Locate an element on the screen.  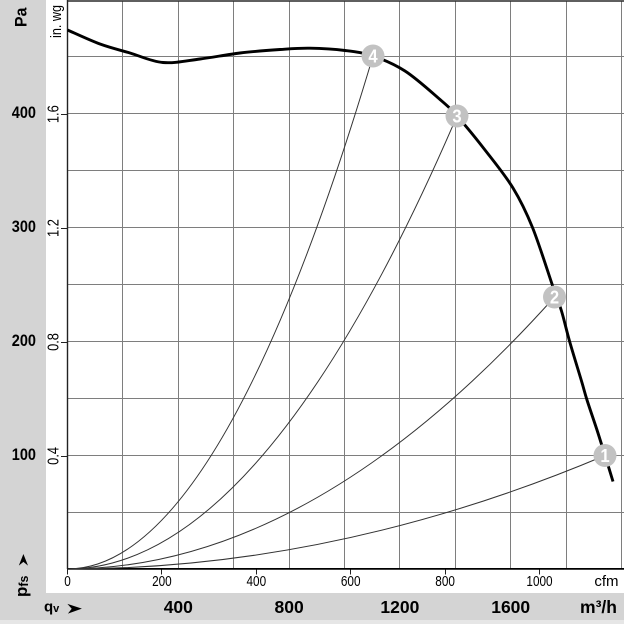
svg-text: pfs is located at coordinates (21, 586).